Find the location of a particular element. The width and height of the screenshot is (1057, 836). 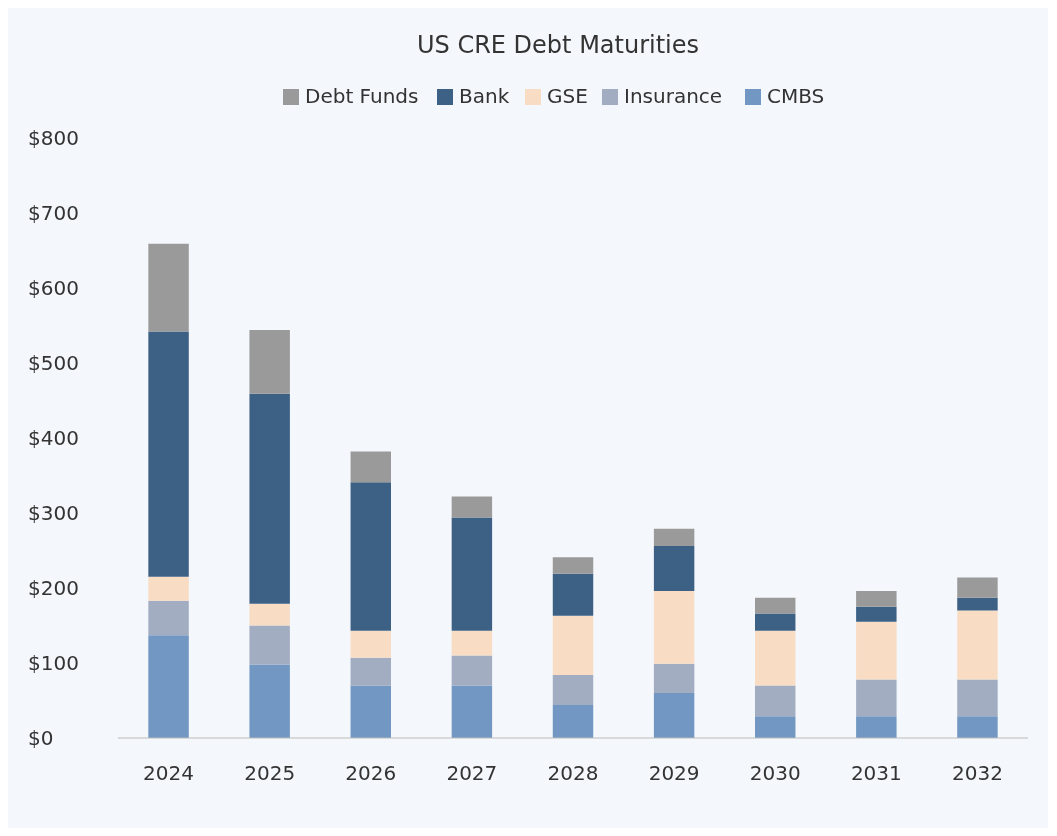

y-tick-label: $700 is located at coordinates (53, 213).